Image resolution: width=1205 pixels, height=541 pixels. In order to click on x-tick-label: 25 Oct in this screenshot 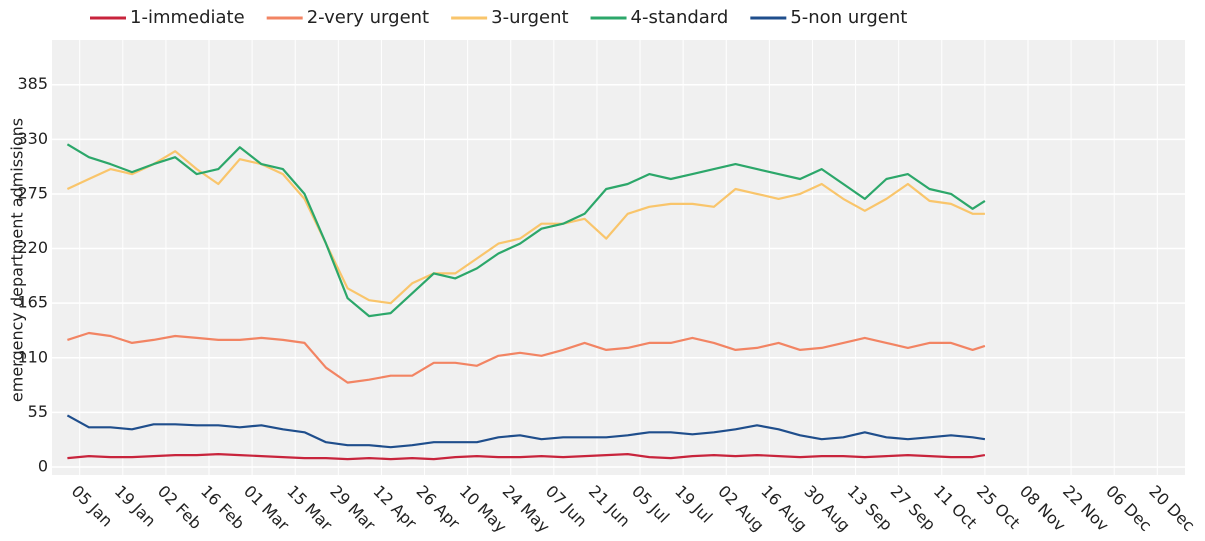, I will do `click(998, 507)`.